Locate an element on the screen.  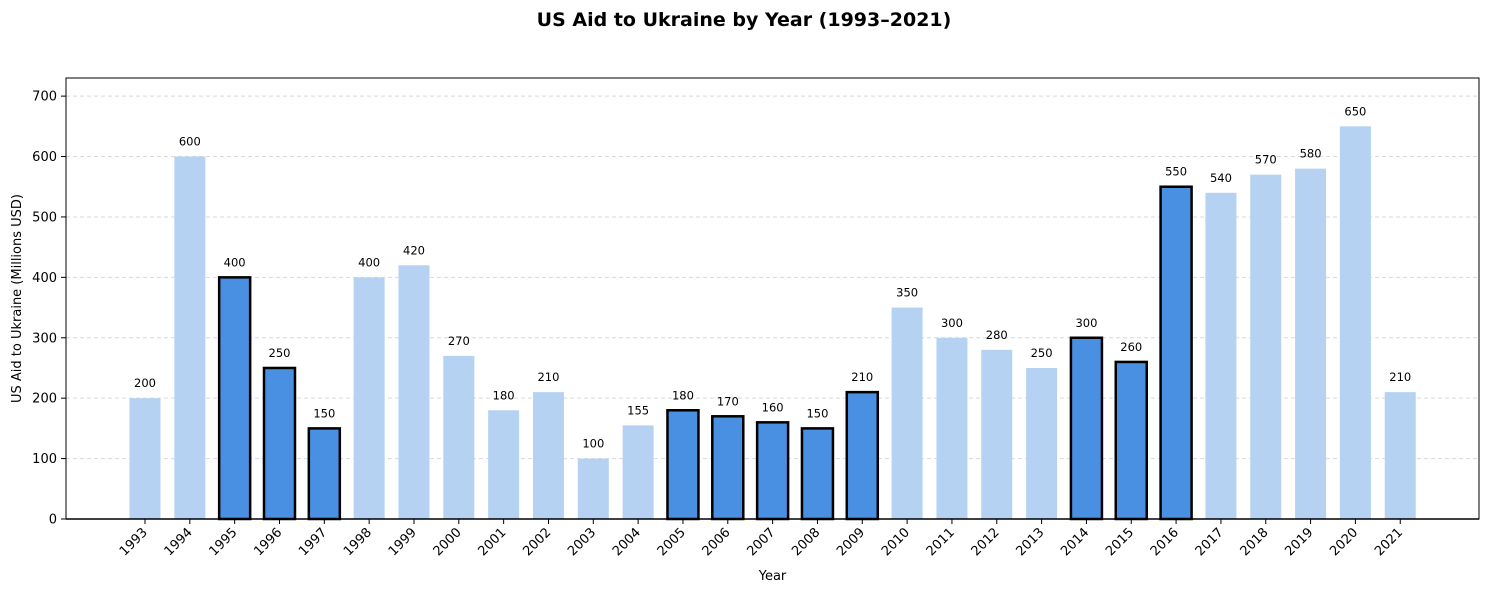
data-label: 270 is located at coordinates (459, 341).